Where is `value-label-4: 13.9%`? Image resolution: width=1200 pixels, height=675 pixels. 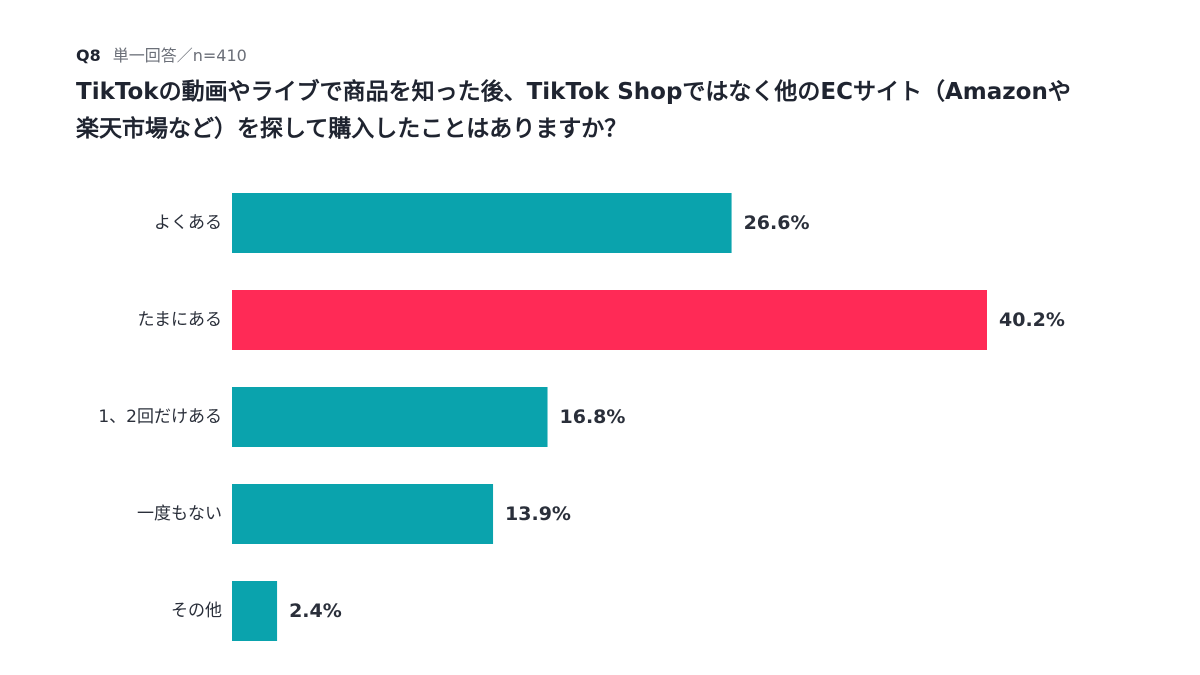 value-label-4: 13.9% is located at coordinates (538, 514).